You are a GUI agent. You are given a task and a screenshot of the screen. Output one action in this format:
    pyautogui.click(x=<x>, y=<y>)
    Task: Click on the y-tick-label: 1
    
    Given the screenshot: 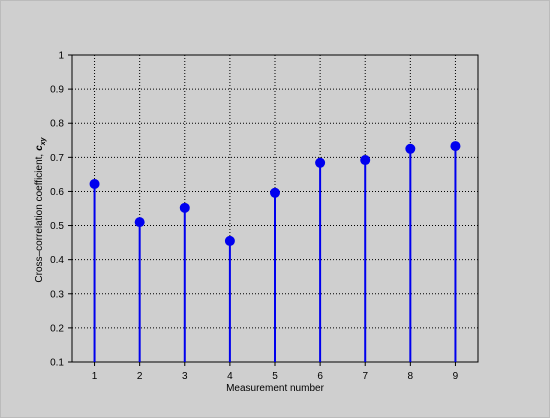 What is the action you would take?
    pyautogui.click(x=61, y=56)
    